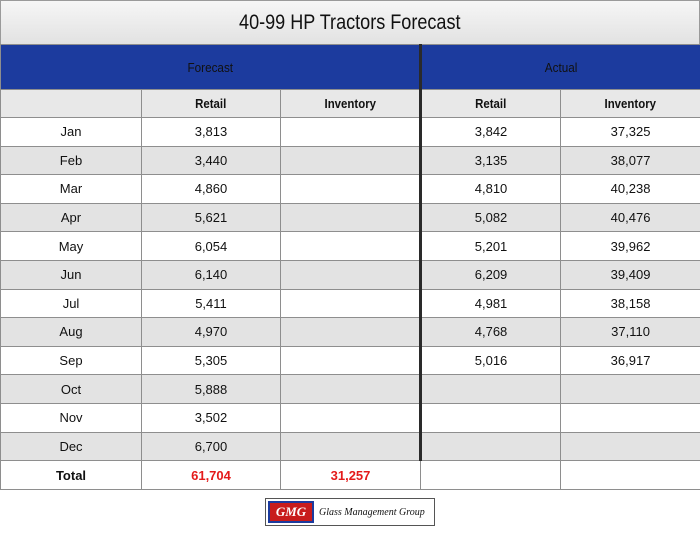 Image resolution: width=700 pixels, height=535 pixels. I want to click on table-row: Nov 3,502, so click(350, 417).